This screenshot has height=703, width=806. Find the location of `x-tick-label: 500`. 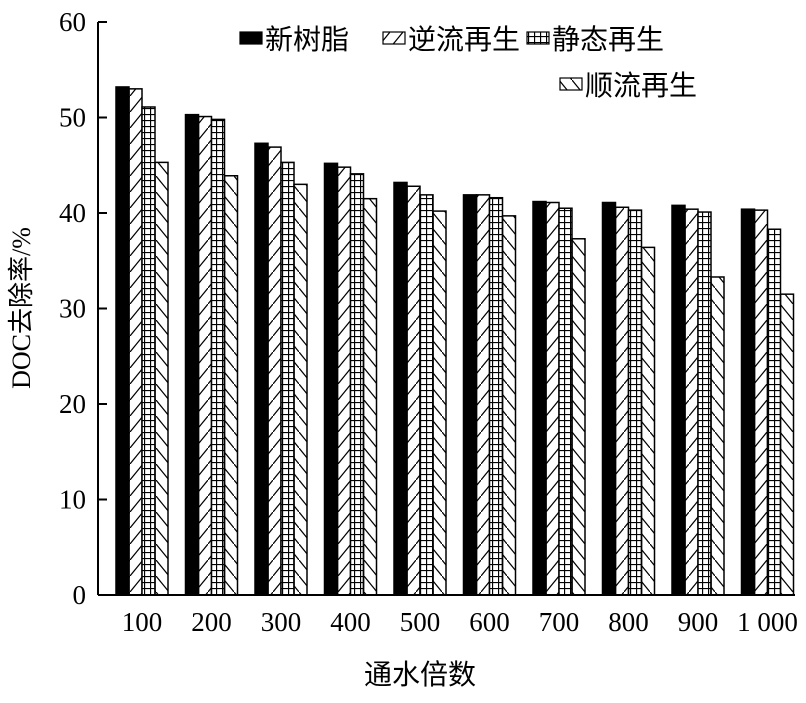

x-tick-label: 500 is located at coordinates (420, 622).